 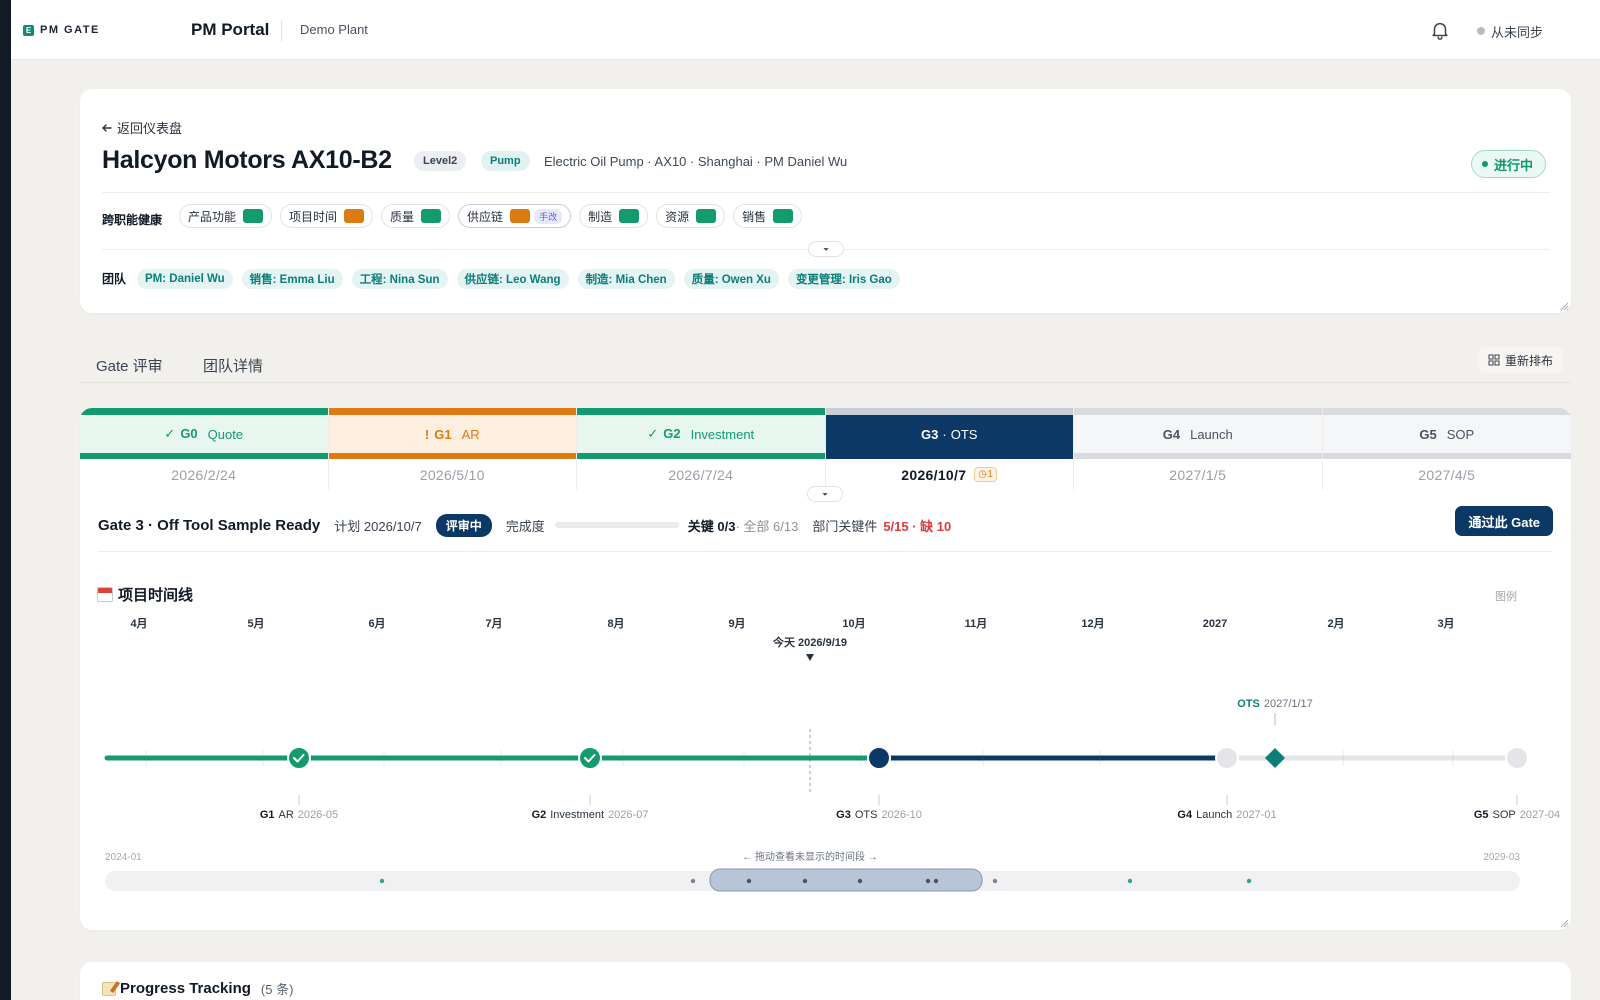 What do you see at coordinates (1494, 360) in the screenshot?
I see `grid-icon` at bounding box center [1494, 360].